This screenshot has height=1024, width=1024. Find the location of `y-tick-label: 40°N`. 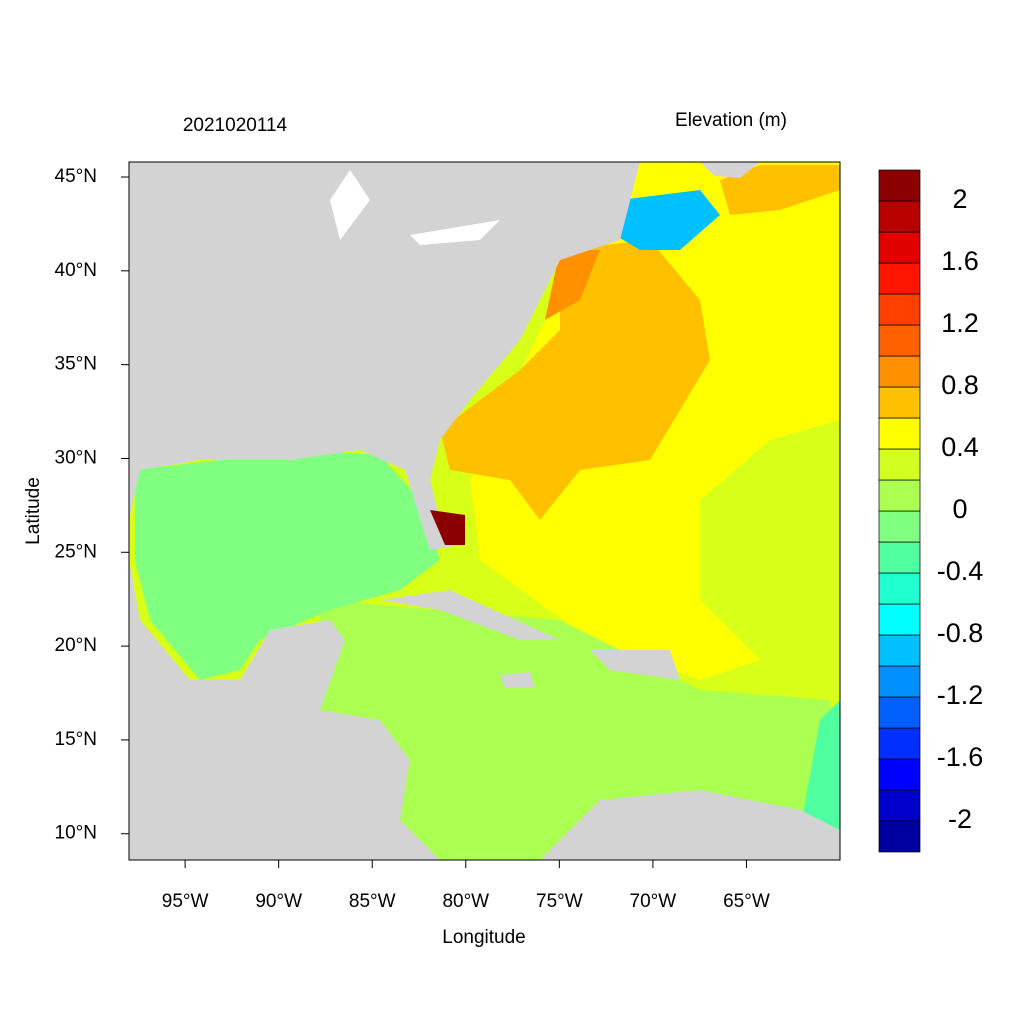

y-tick-label: 40°N is located at coordinates (76, 270).